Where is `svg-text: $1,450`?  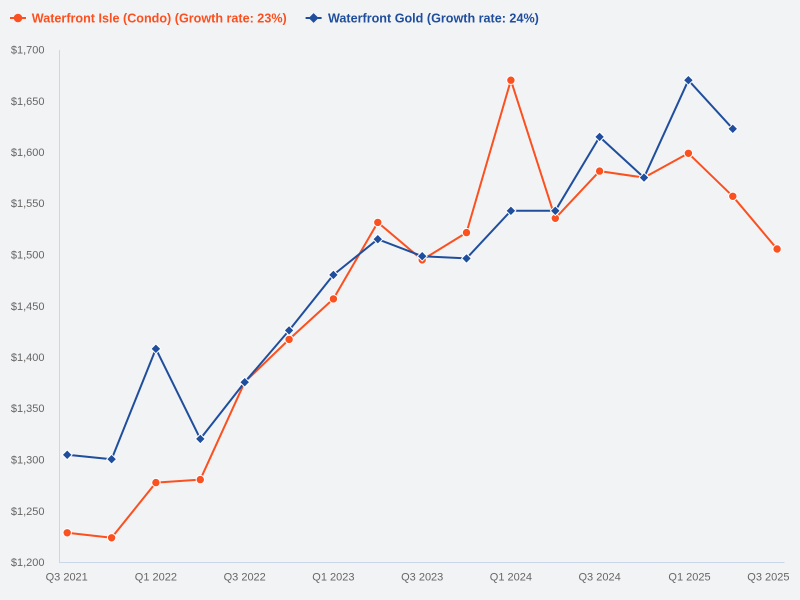 svg-text: $1,450 is located at coordinates (28, 307).